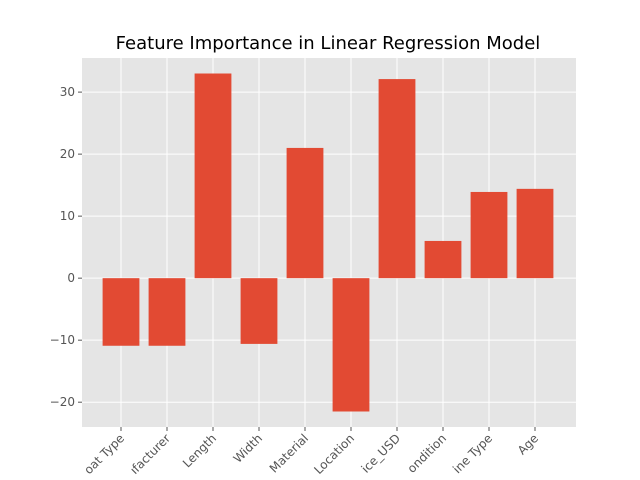 Image resolution: width=640 pixels, height=480 pixels. Describe the element at coordinates (67, 154) in the screenshot. I see `y-tick-label: 20` at that location.